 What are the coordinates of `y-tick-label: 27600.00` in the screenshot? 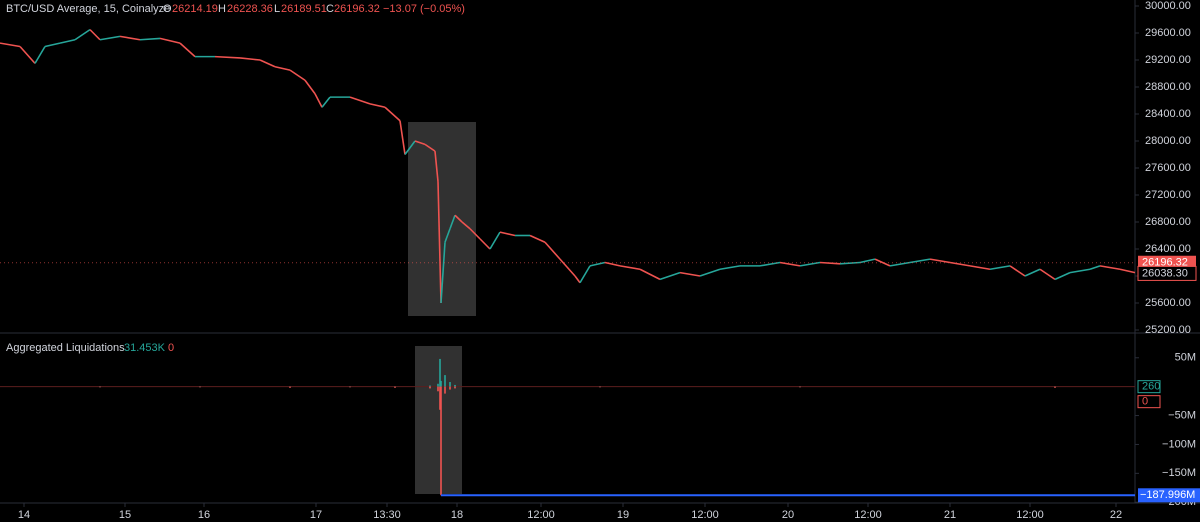 It's located at (1168, 168).